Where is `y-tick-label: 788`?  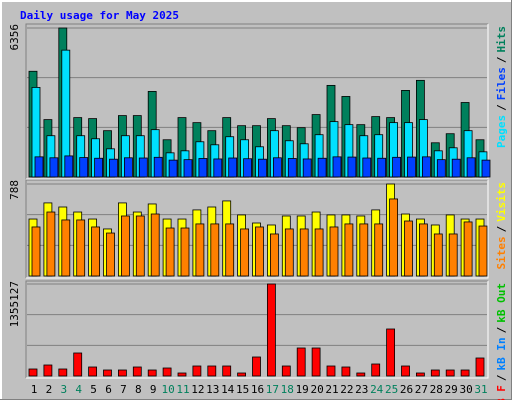
y-tick-label: 788 is located at coordinates (14, 190).